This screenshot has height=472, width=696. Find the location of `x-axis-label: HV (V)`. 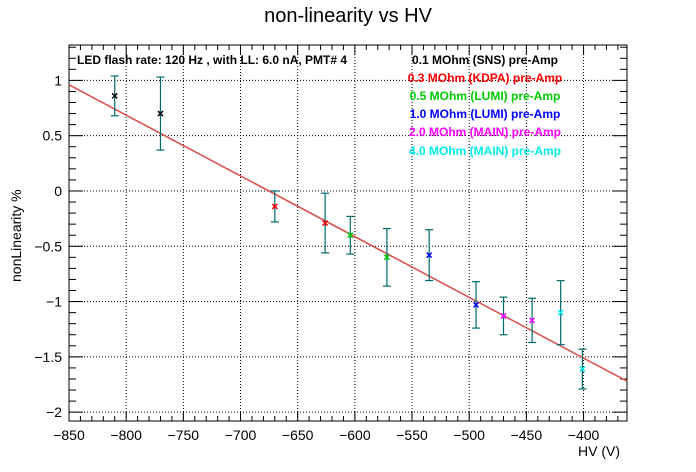

x-axis-label: HV (V) is located at coordinates (599, 451).